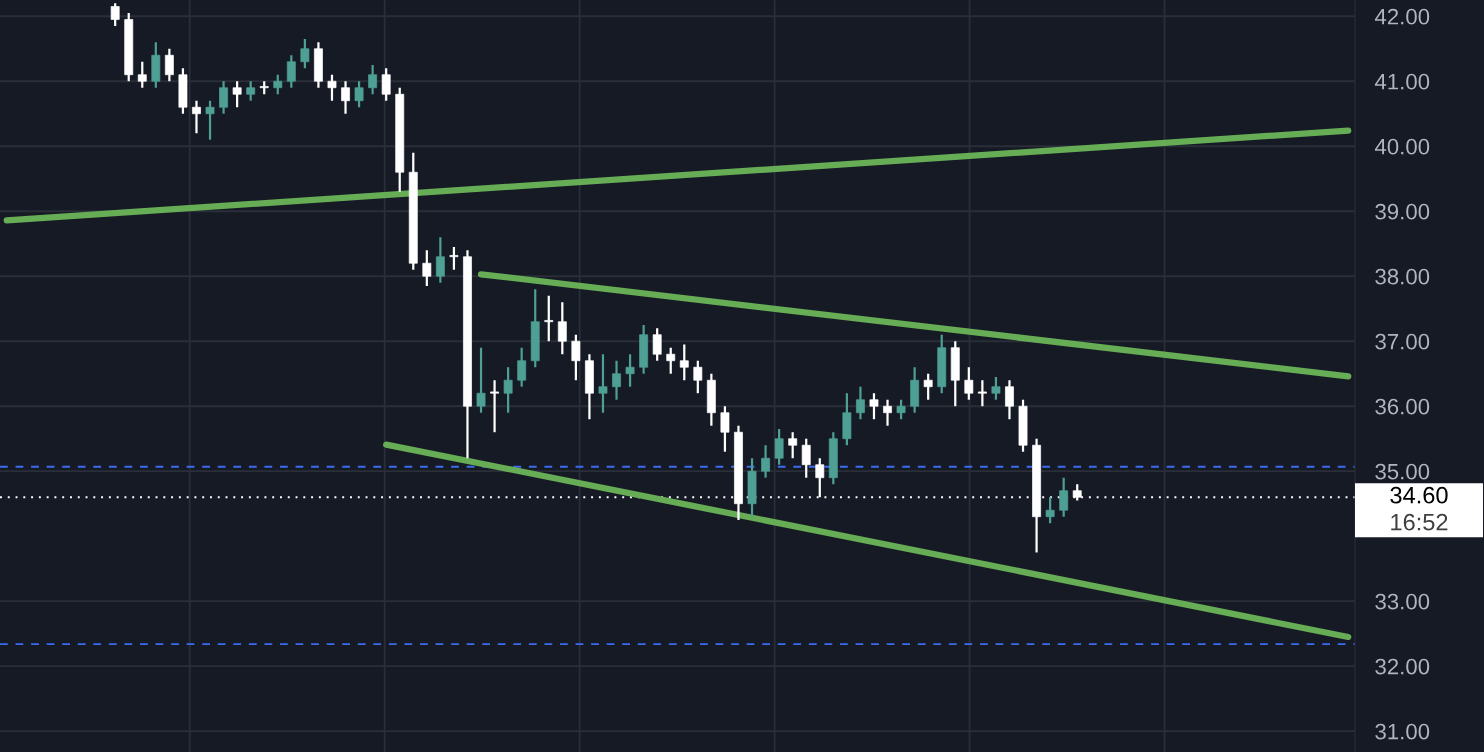 The image size is (1484, 752). Describe the element at coordinates (1402, 276) in the screenshot. I see `y-tick-label: 38.00` at that location.